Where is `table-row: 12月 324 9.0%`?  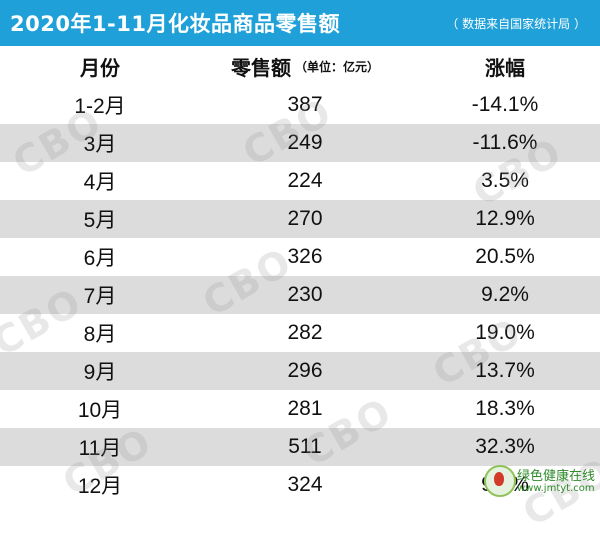
table-row: 12月 324 9.0% is located at coordinates (300, 485).